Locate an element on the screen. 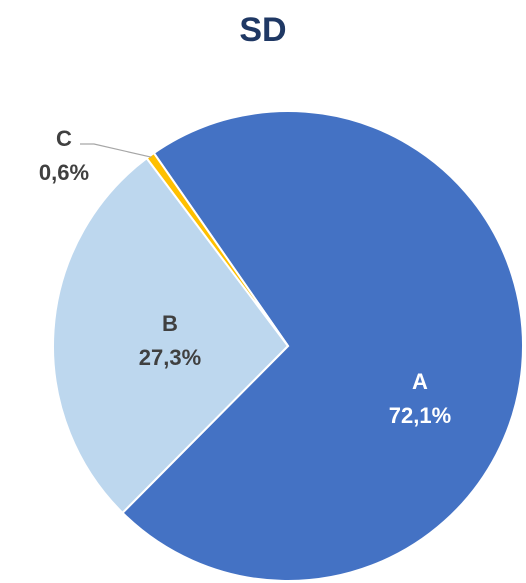  chart-title: SD is located at coordinates (262, 30).